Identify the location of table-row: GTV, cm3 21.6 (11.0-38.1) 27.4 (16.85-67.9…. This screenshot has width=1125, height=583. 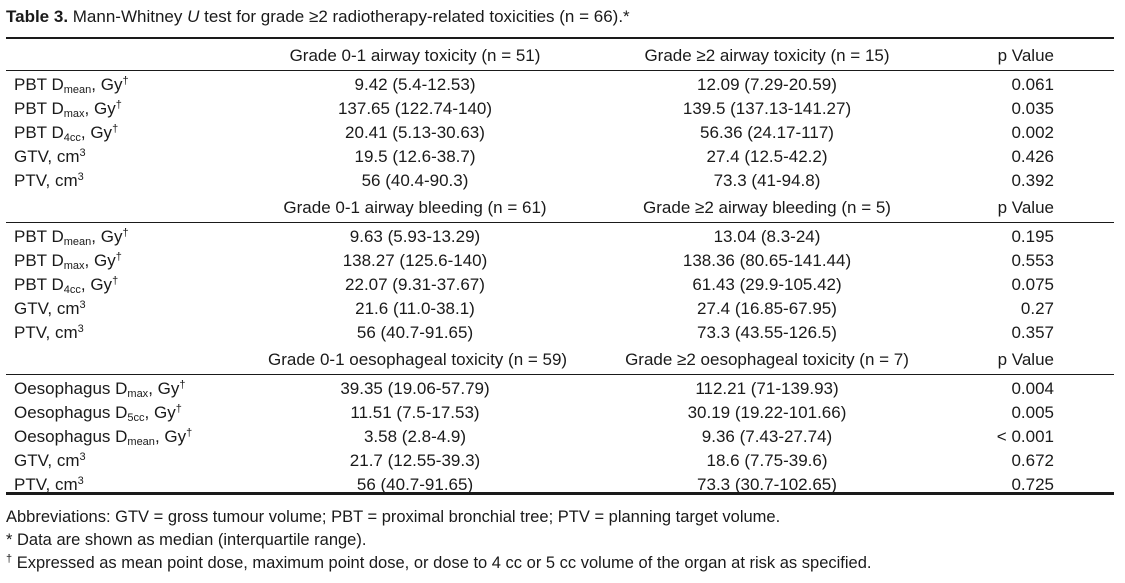
(560, 309).